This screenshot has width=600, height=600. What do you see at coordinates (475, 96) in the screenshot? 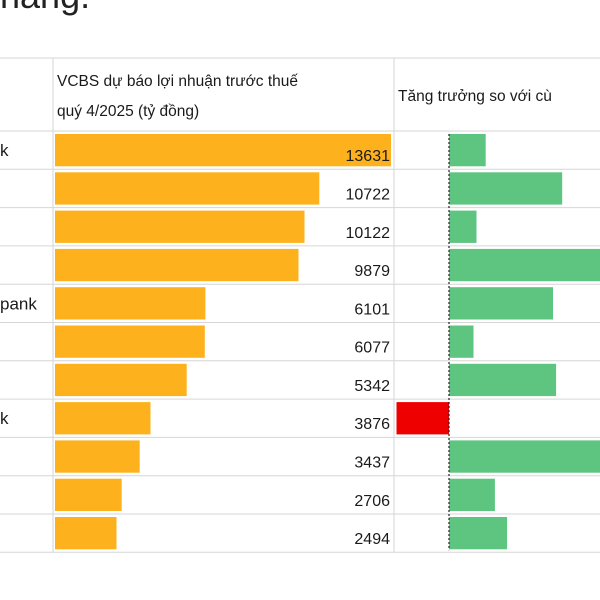
I see `growth-header: Tăng trưởng so với cù` at bounding box center [475, 96].